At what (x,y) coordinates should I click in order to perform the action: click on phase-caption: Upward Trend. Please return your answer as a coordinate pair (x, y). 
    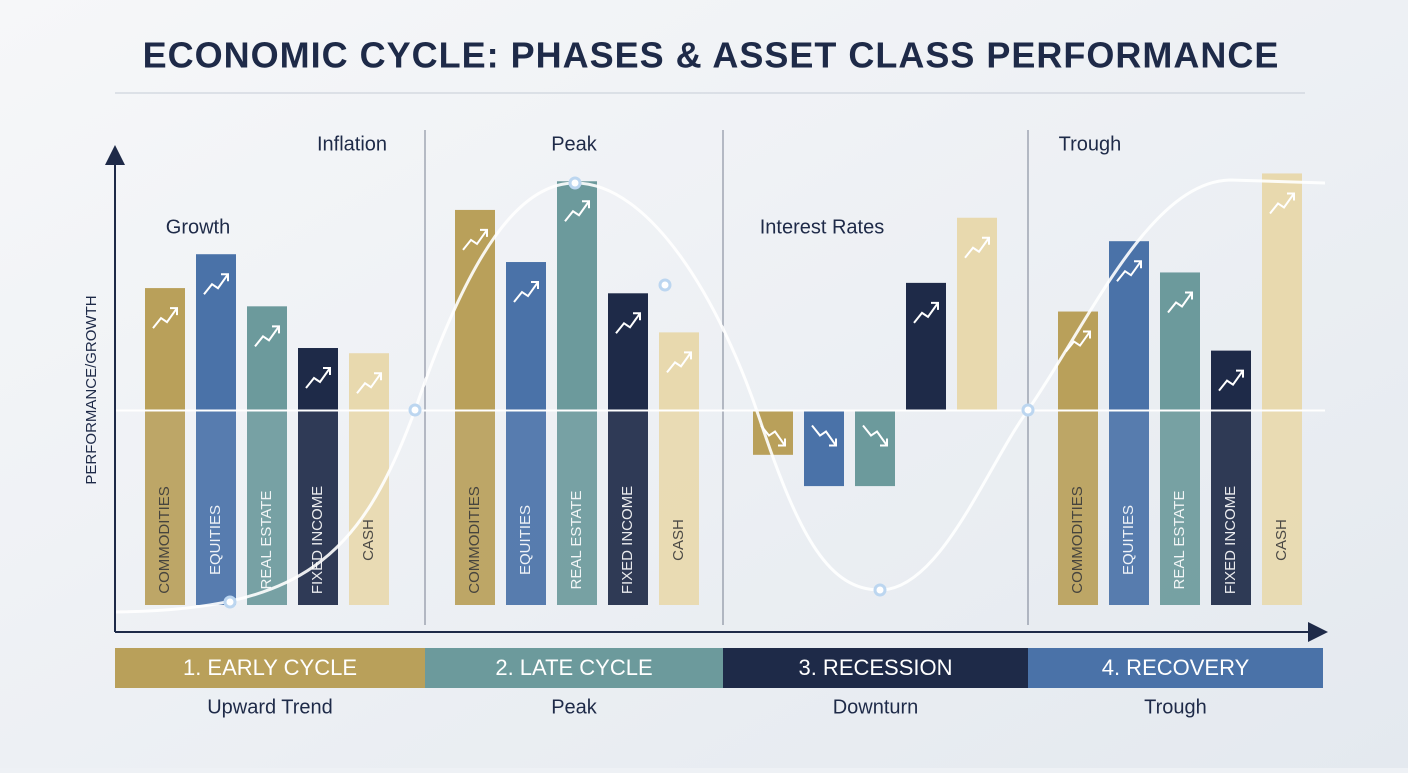
    Looking at the image, I should click on (270, 707).